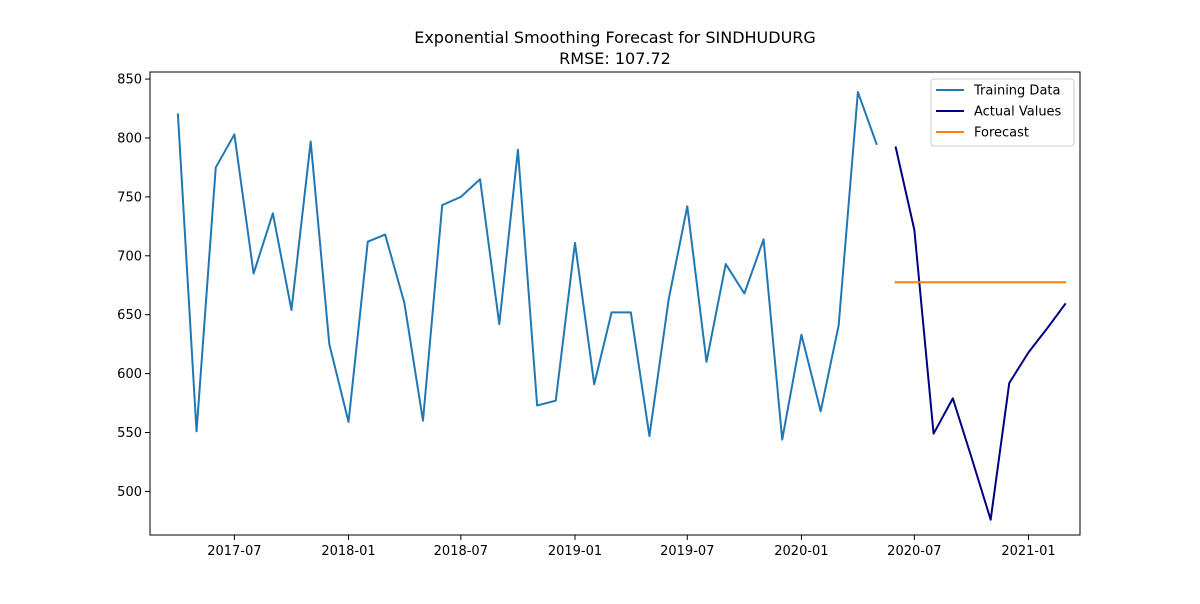 This screenshot has width=1200, height=604. What do you see at coordinates (1018, 112) in the screenshot?
I see `legend-label: Actual Values` at bounding box center [1018, 112].